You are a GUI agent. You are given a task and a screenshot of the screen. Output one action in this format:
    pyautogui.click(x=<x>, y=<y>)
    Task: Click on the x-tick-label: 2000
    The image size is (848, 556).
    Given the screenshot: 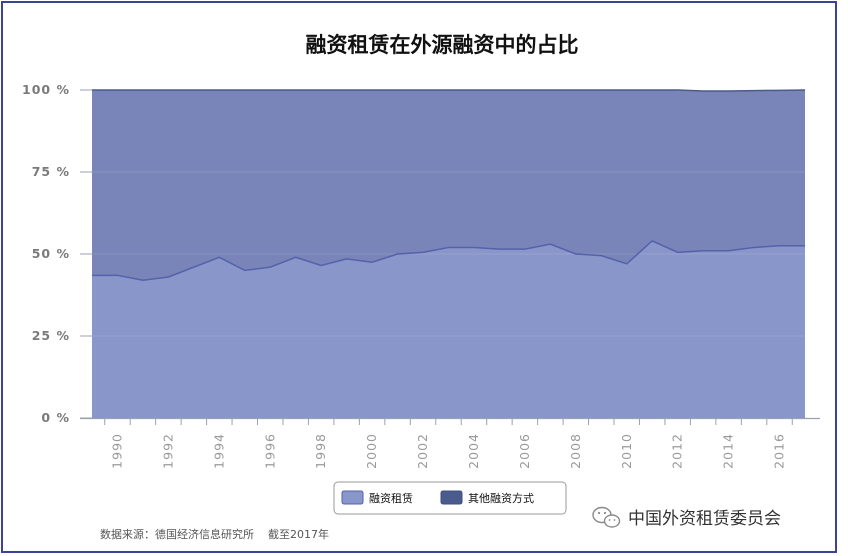 What is the action you would take?
    pyautogui.click(x=371, y=451)
    